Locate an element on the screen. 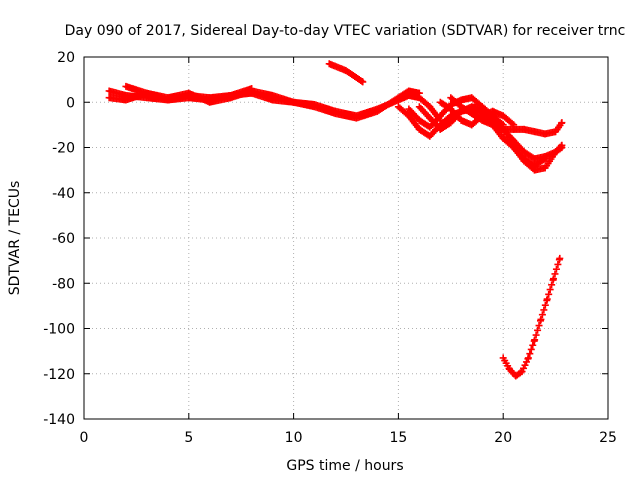 The image size is (640, 480). x-tick-label: 20 is located at coordinates (503, 438).